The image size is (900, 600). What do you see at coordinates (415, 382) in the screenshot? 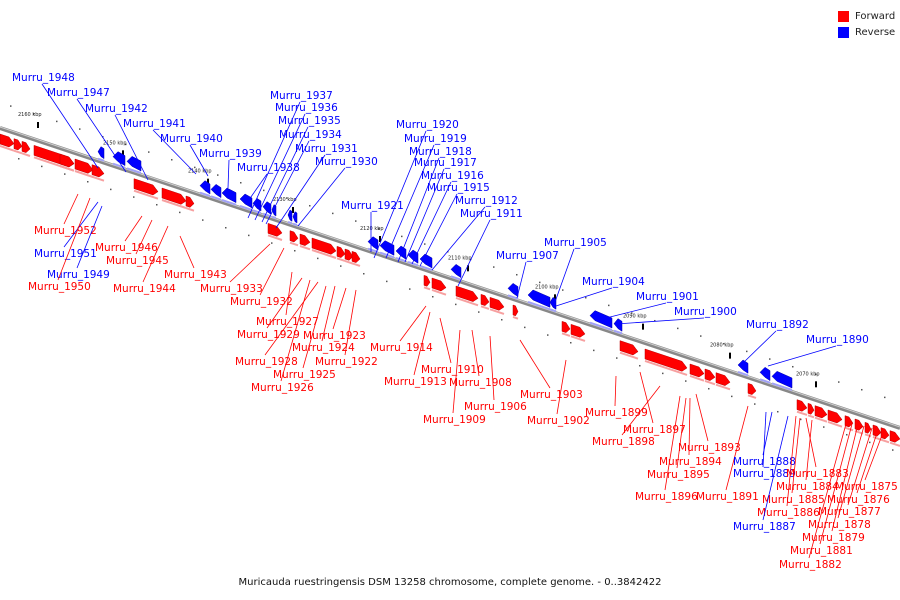
I see `gene-label: Murru_1913` at bounding box center [415, 382].